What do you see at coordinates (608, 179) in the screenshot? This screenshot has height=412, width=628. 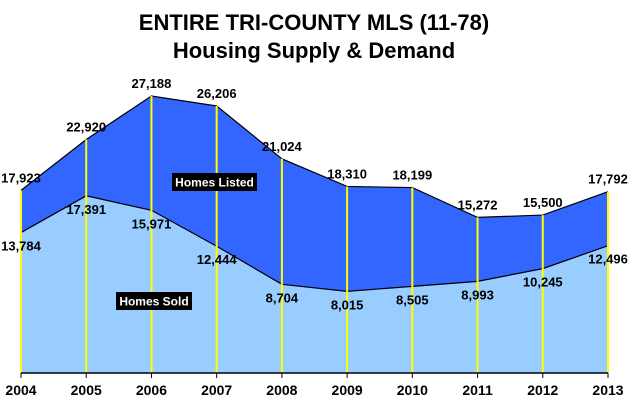 I see `listed-data-label: 17,792` at bounding box center [608, 179].